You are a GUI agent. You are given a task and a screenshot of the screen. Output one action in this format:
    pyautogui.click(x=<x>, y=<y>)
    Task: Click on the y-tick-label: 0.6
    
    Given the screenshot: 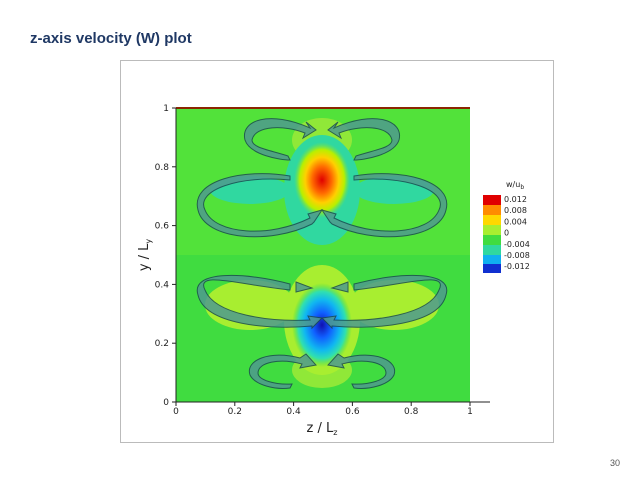 What is the action you would take?
    pyautogui.click(x=162, y=227)
    